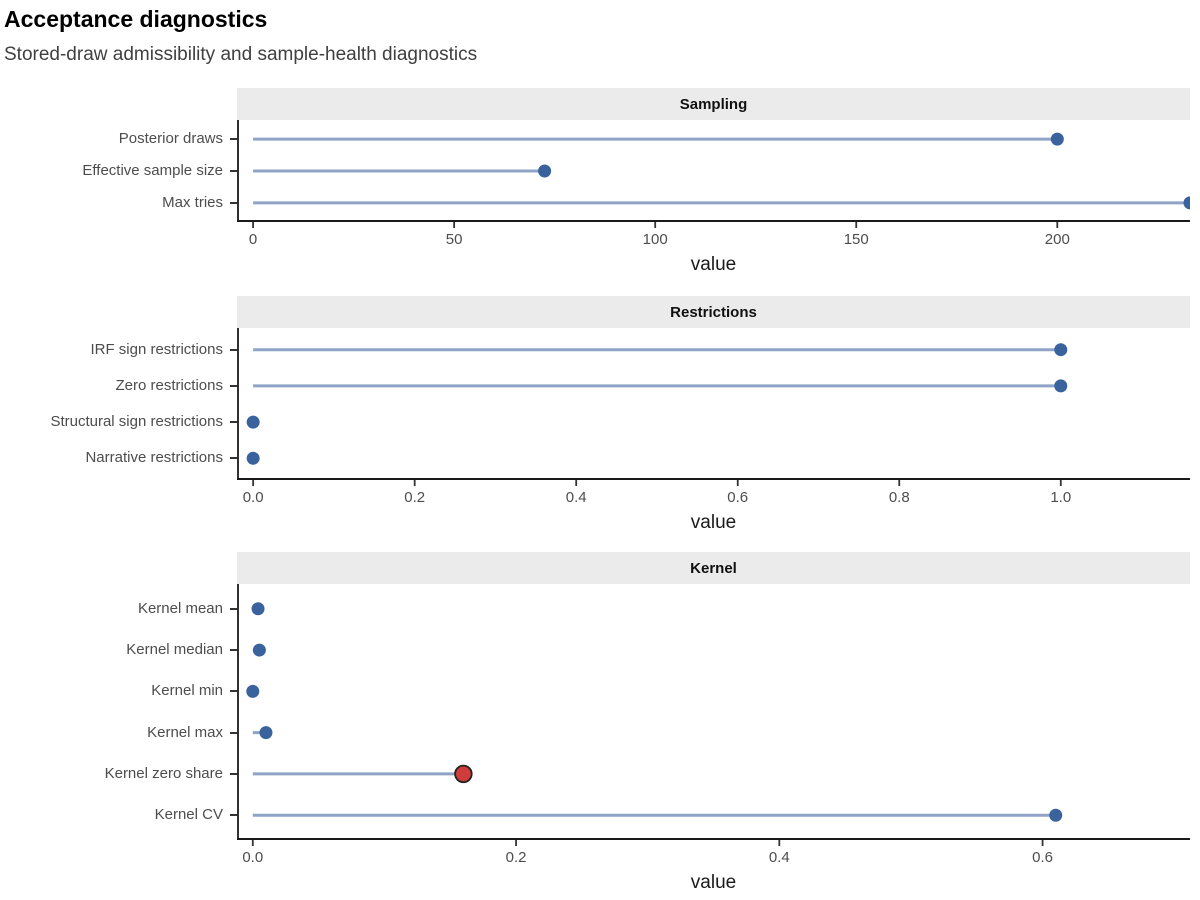  Describe the element at coordinates (174, 650) in the screenshot. I see `y-axis-label: Kernel median` at that location.